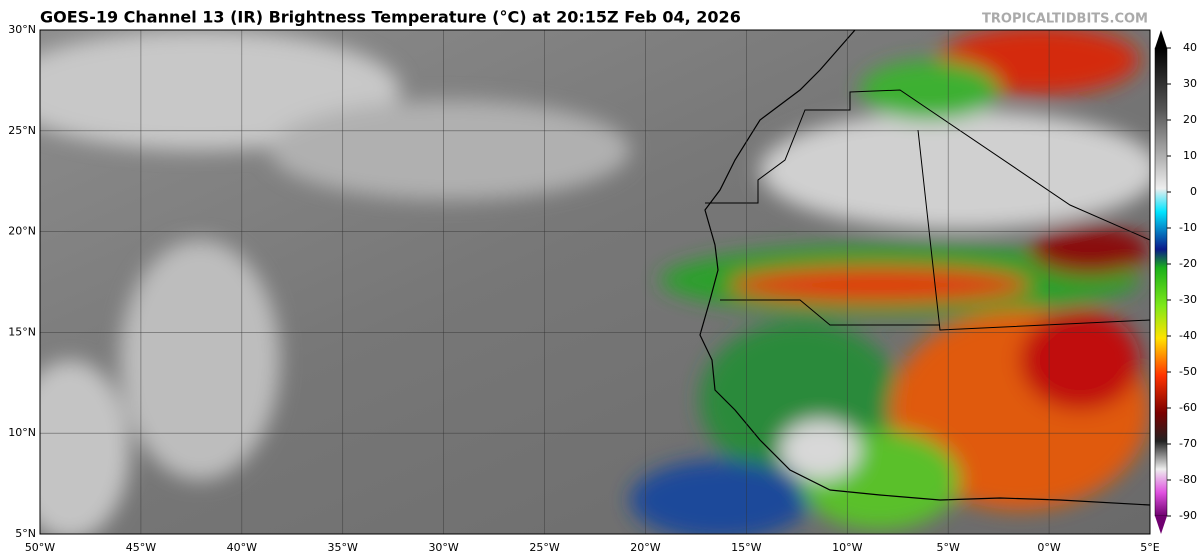  What do you see at coordinates (141, 547) in the screenshot?
I see `lon-label: 45°W` at bounding box center [141, 547].